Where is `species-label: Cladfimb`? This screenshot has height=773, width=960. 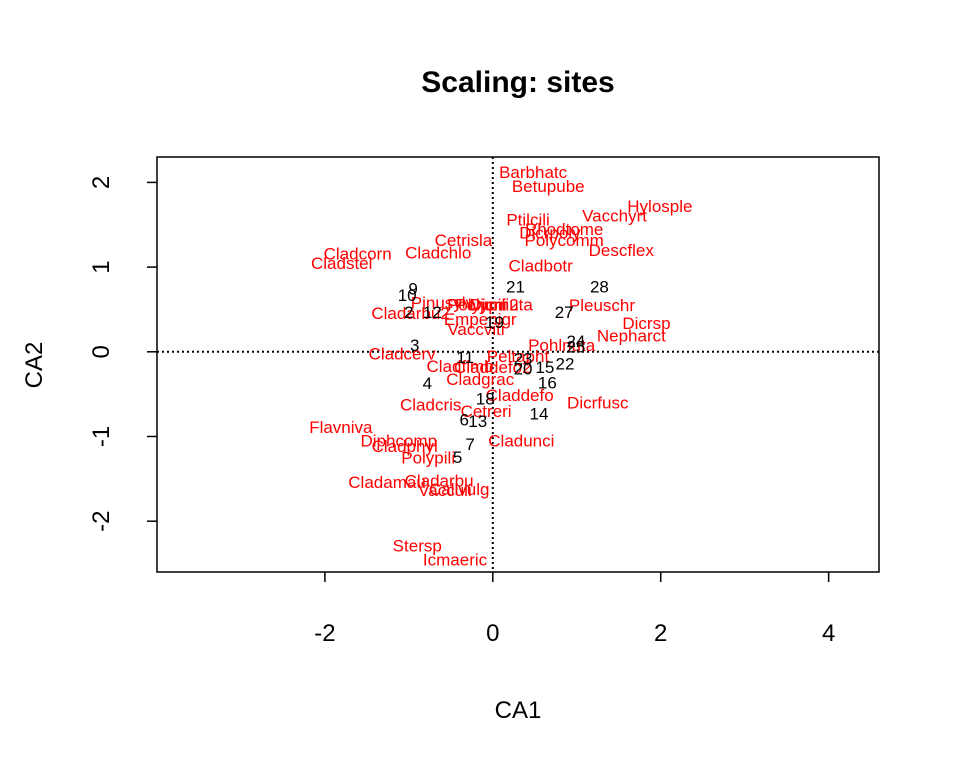
species-label: Cladfimb is located at coordinates (460, 366).